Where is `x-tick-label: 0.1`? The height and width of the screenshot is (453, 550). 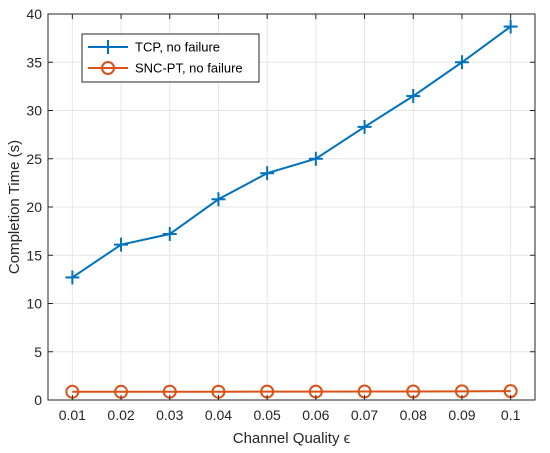
x-tick-label: 0.1 is located at coordinates (511, 415).